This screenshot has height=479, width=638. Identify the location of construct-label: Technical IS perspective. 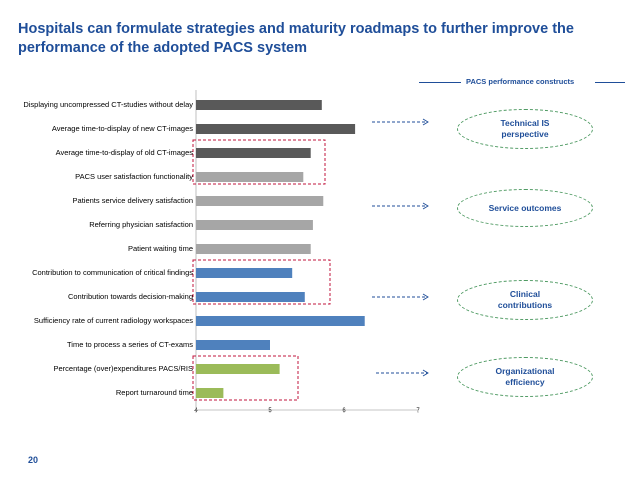
(525, 128).